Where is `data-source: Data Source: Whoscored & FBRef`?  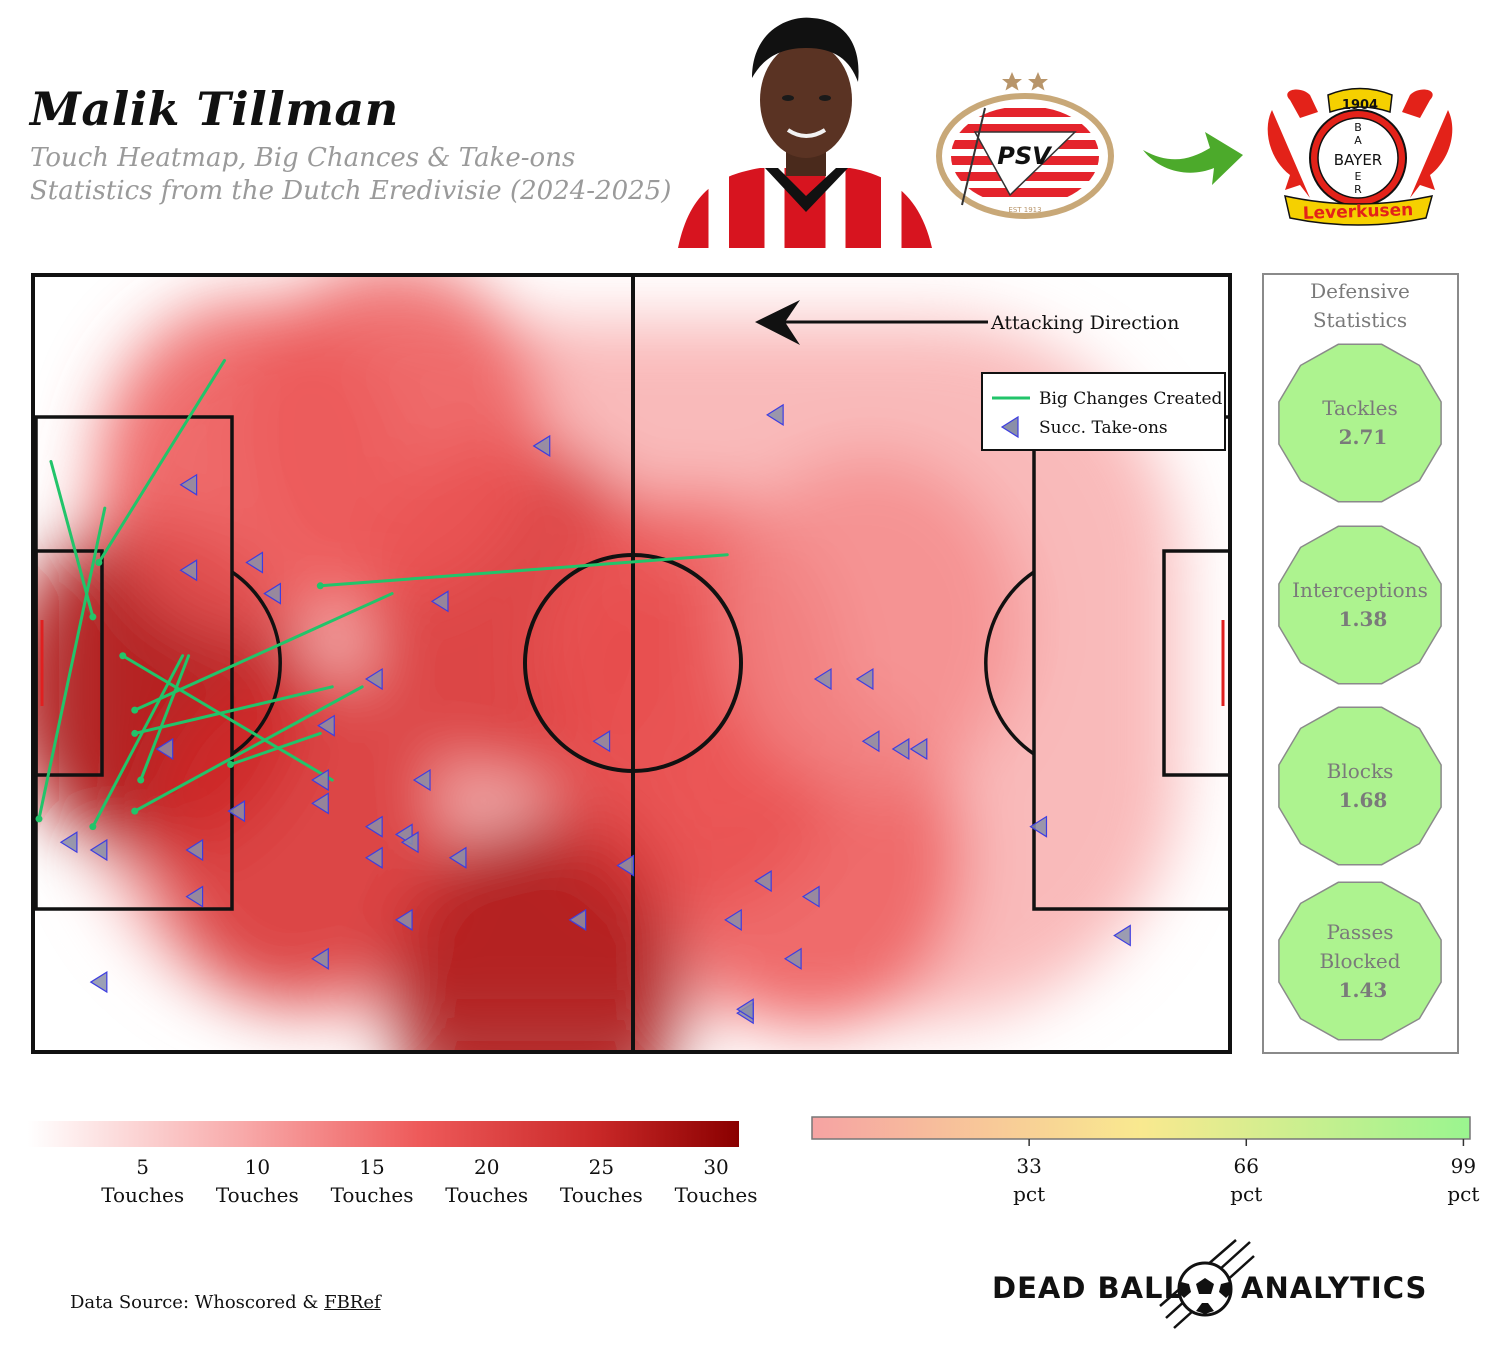
data-source: Data Source: Whoscored & FBRef is located at coordinates (225, 1302).